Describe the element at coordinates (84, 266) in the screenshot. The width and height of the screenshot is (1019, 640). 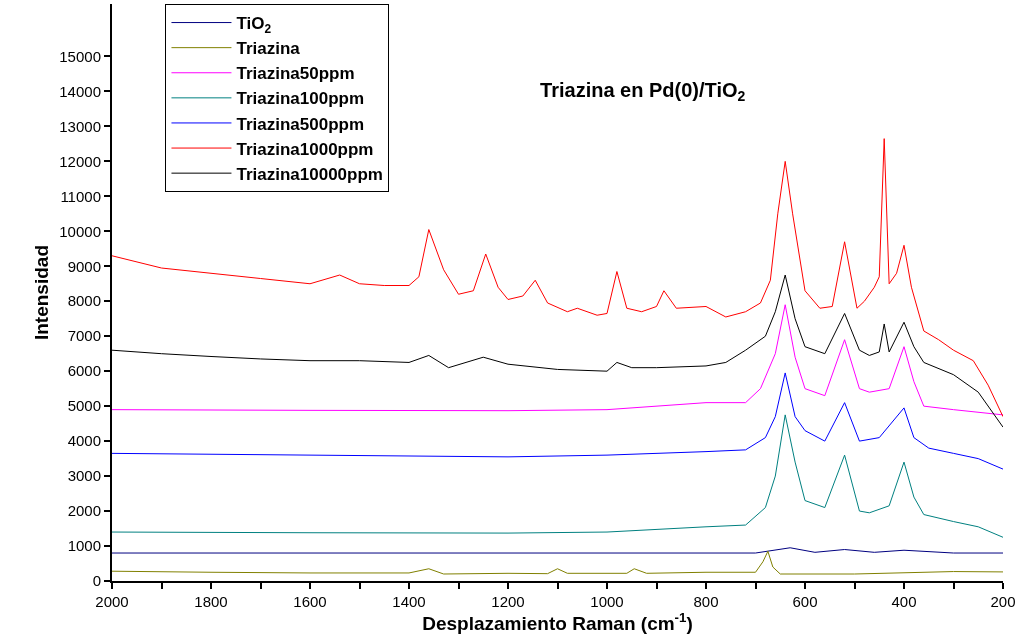
I see `y-tick-label: 9000` at that location.